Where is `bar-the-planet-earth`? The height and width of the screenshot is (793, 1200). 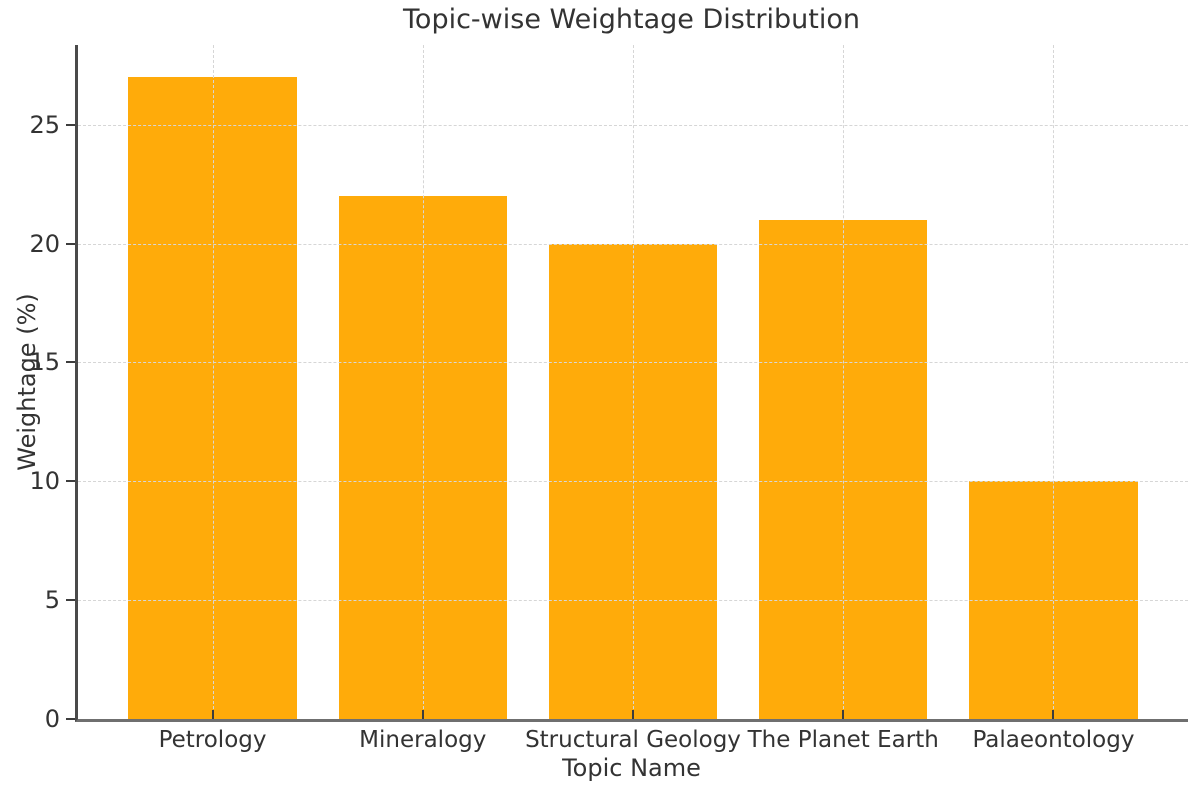
bar-the-planet-earth is located at coordinates (843, 469).